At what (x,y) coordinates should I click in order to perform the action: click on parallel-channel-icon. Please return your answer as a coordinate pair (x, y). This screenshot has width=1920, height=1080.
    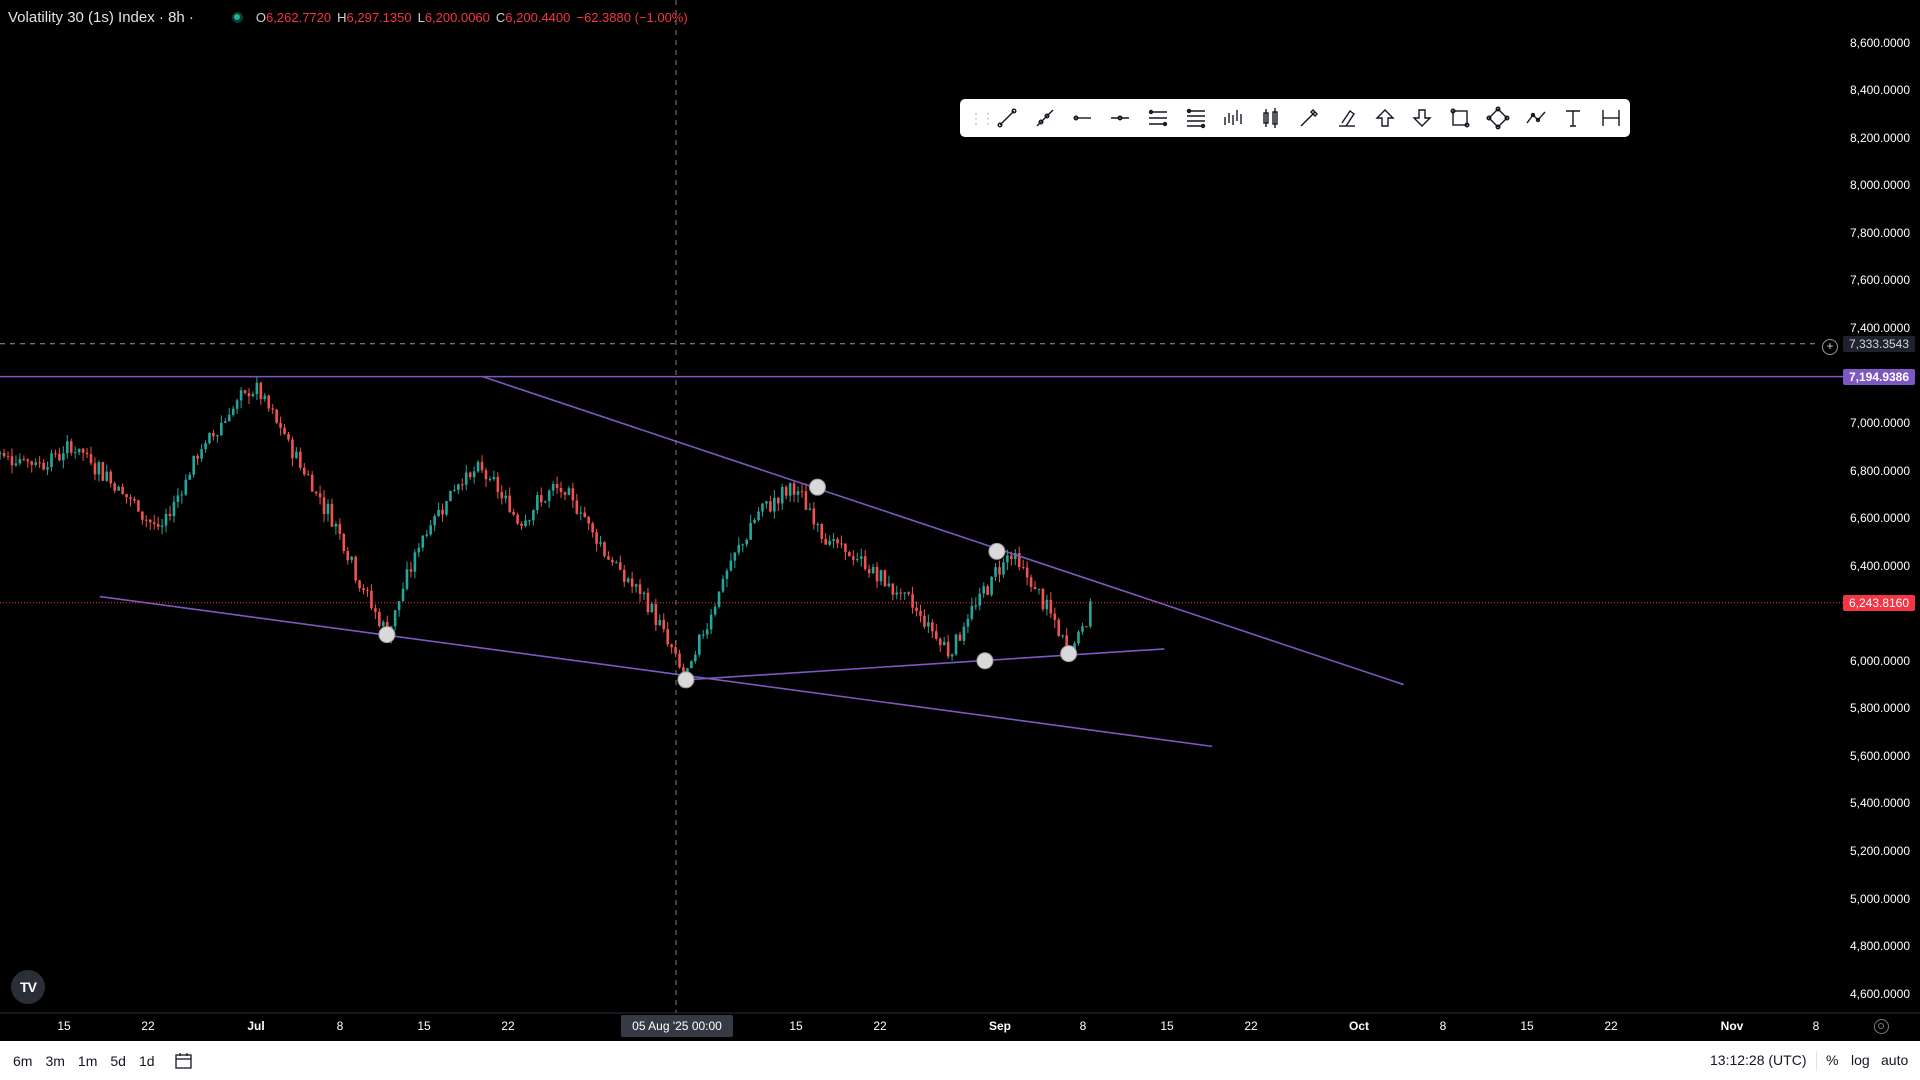
    Looking at the image, I should click on (1158, 118).